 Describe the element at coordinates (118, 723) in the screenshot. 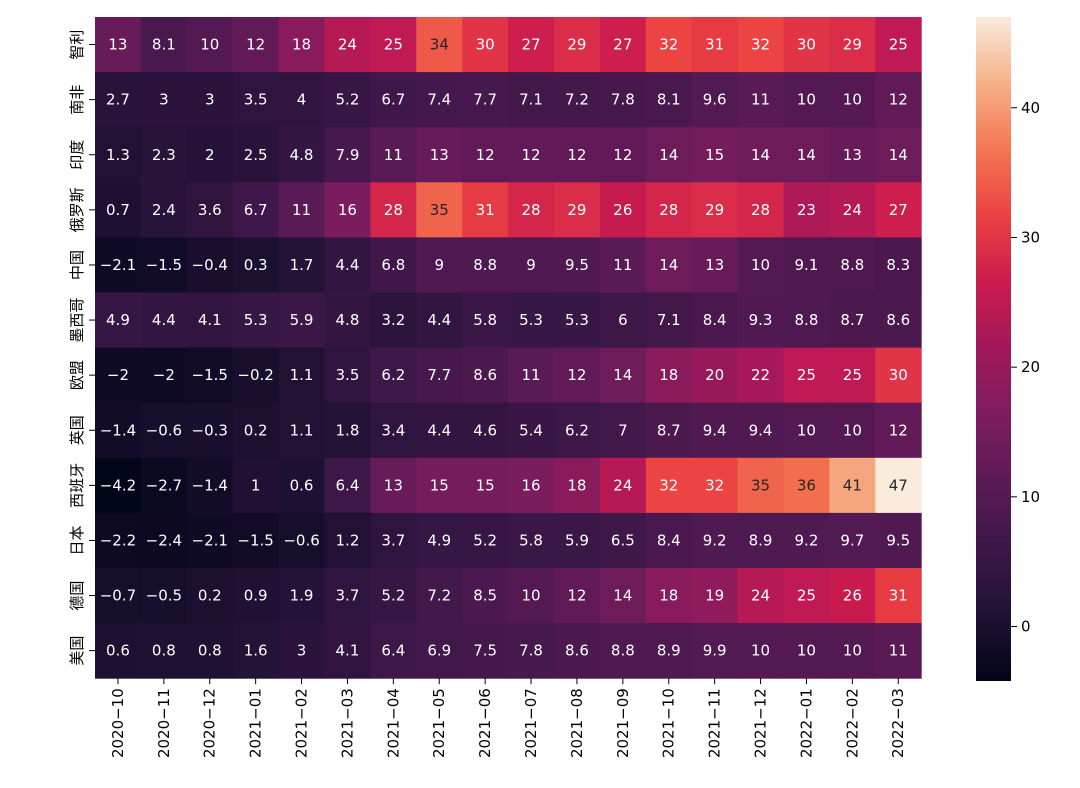

I see `x-tick-label: 2020−10` at that location.